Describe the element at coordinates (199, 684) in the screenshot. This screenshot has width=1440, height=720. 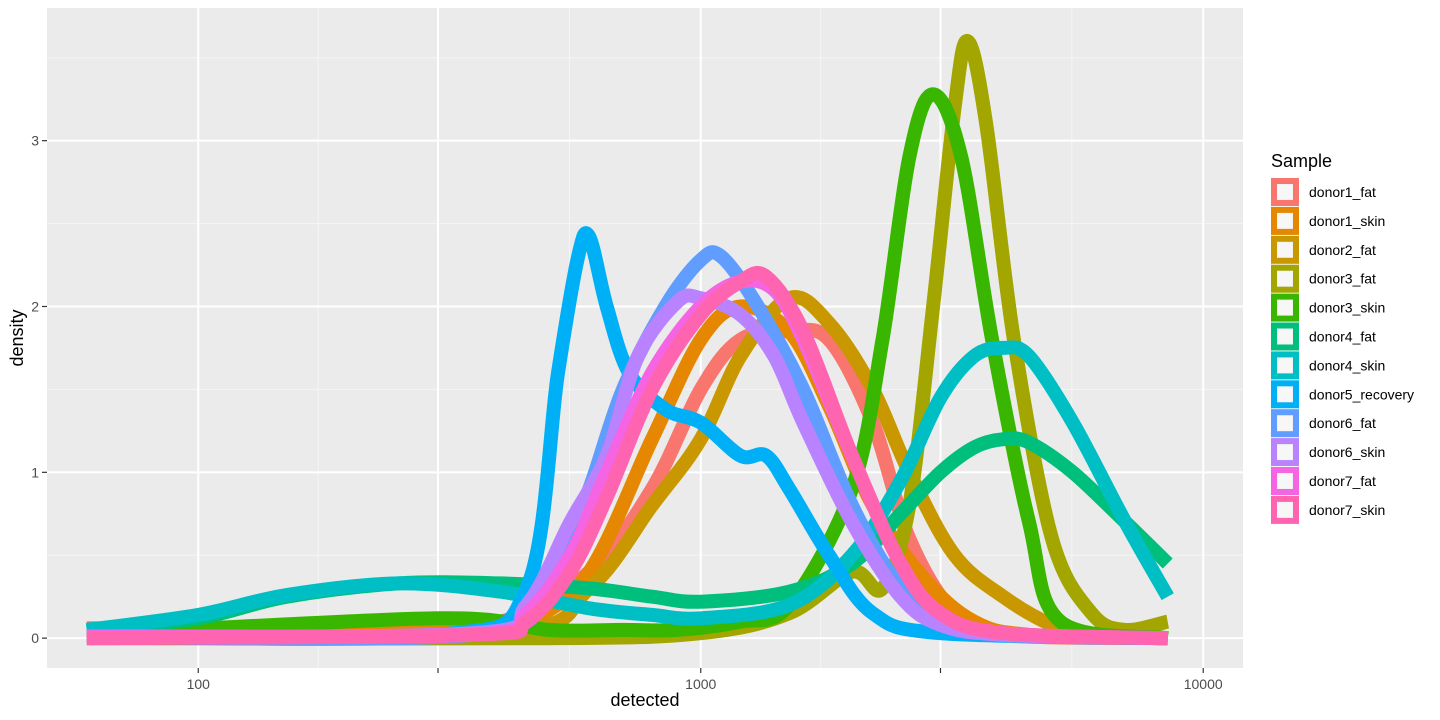
I see `x-tick-label: 100` at that location.